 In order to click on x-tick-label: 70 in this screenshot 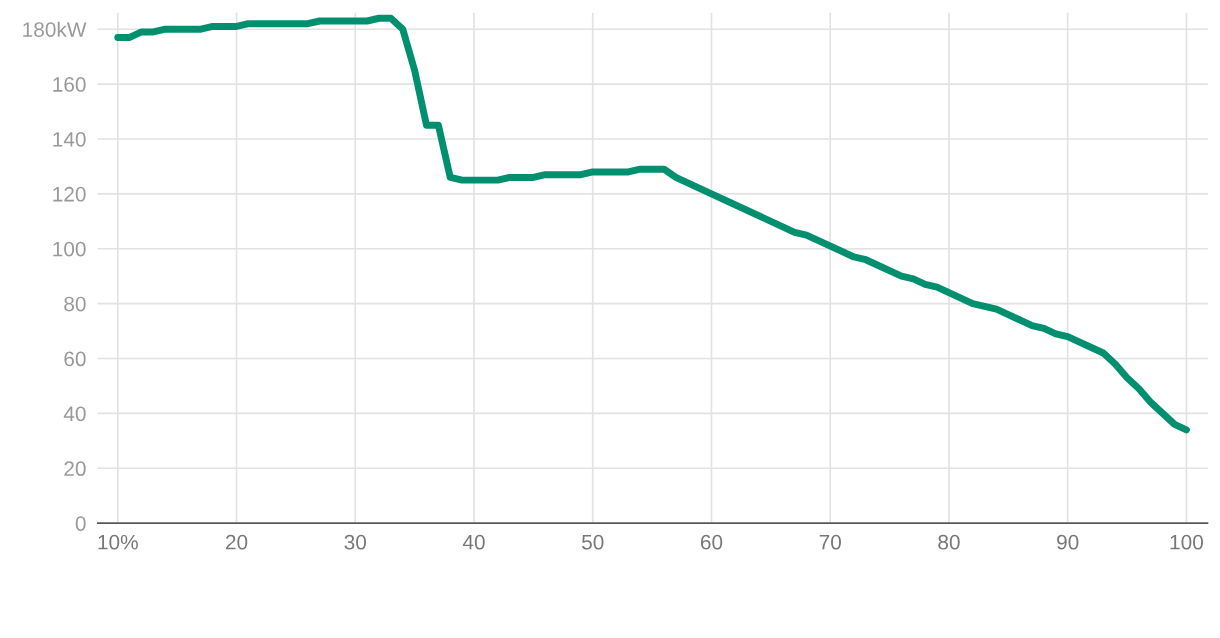, I will do `click(830, 542)`.